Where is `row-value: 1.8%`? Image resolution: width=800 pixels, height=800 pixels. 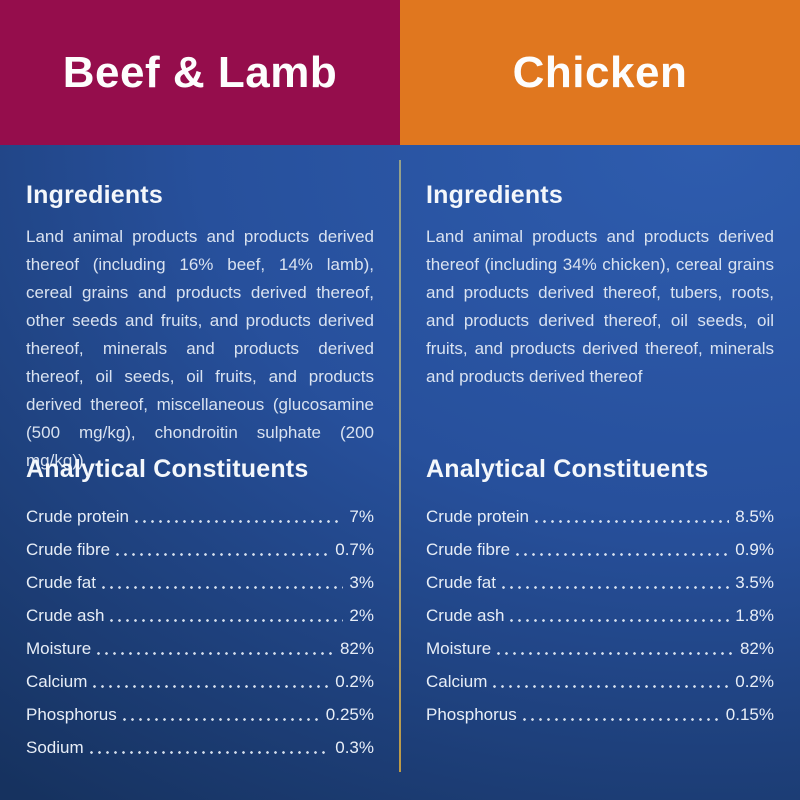 row-value: 1.8% is located at coordinates (754, 615).